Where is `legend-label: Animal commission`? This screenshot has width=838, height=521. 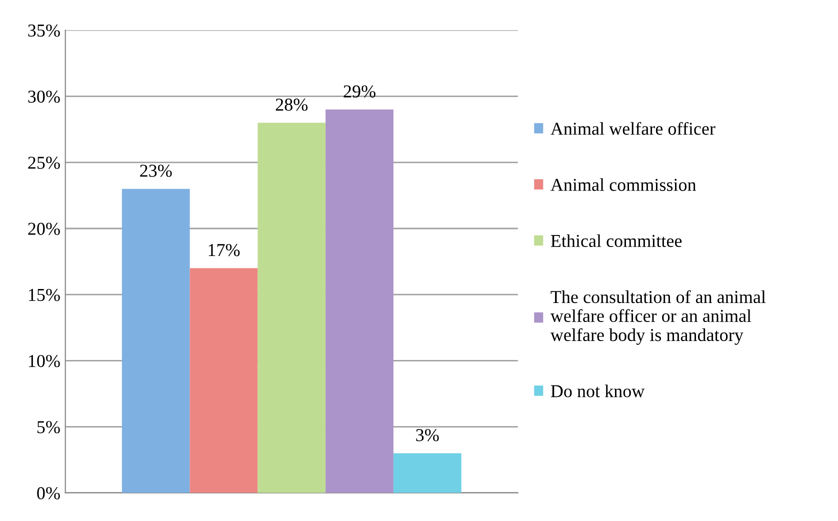 legend-label: Animal commission is located at coordinates (623, 184).